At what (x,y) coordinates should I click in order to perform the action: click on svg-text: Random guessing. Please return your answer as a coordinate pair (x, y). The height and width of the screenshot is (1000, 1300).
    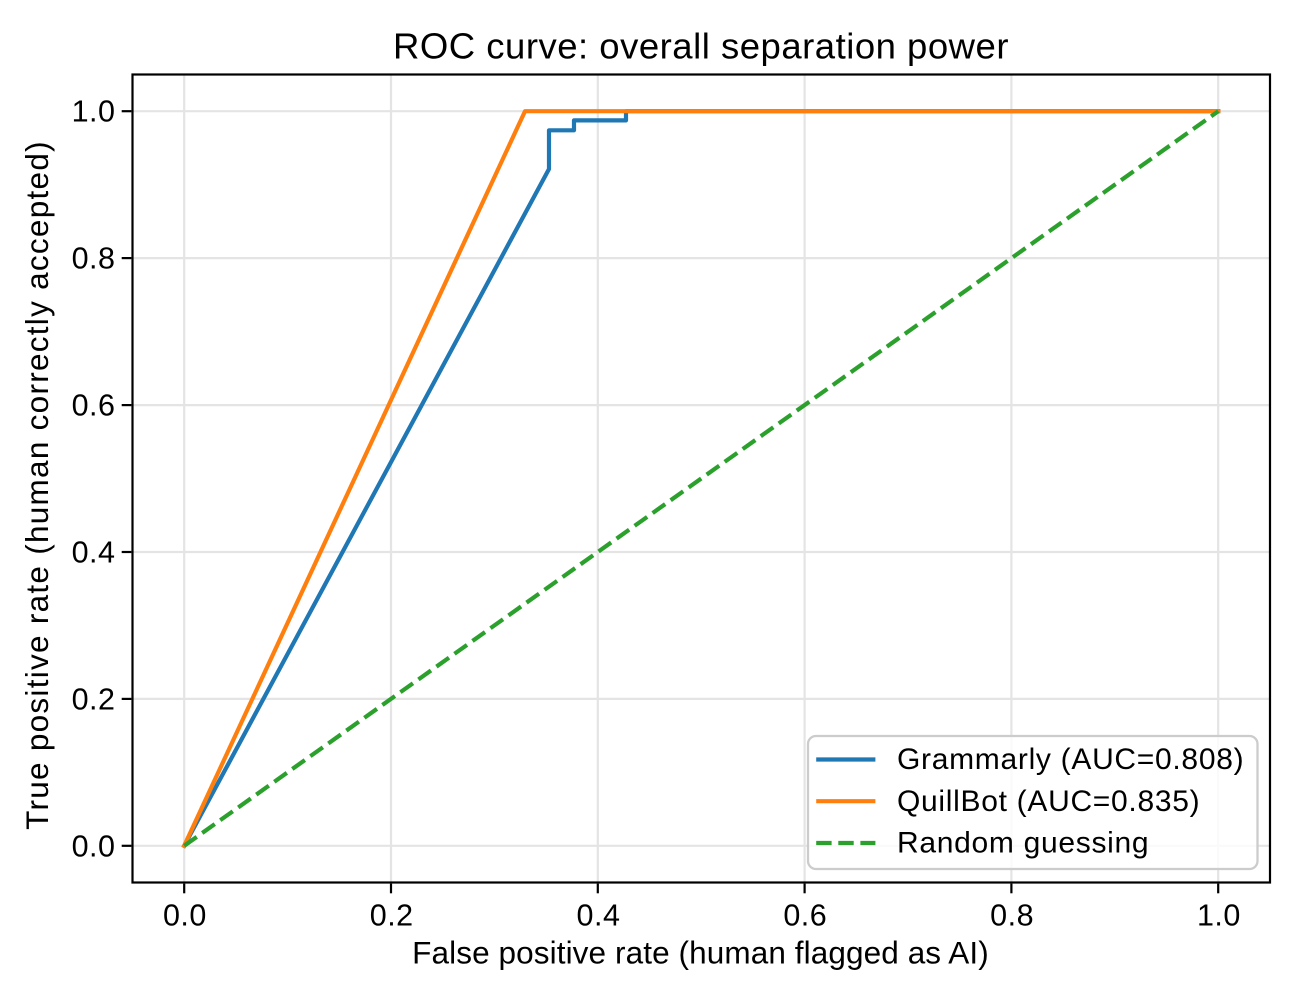
    Looking at the image, I should click on (1023, 843).